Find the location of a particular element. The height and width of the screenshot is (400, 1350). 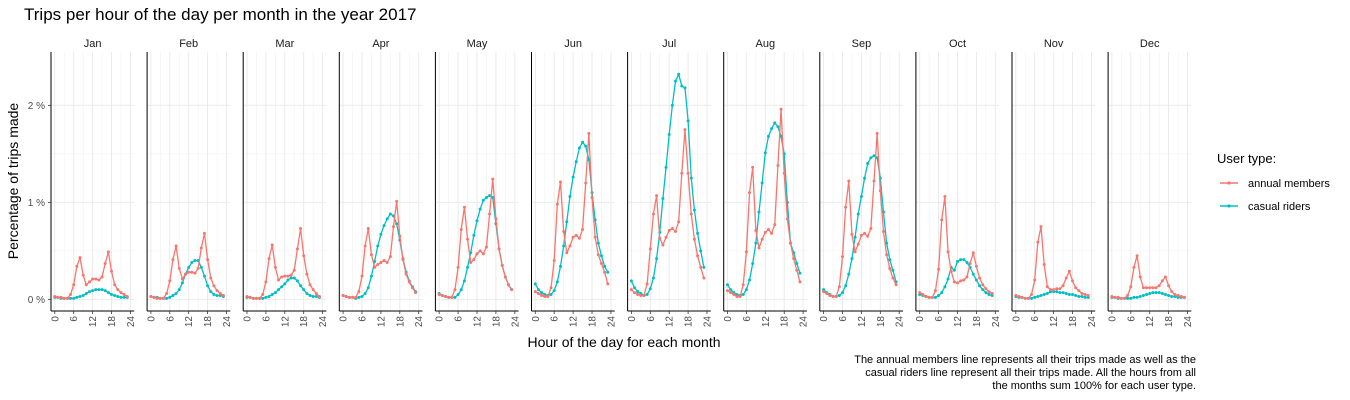

panel-nov: Nov 0 6 12 18 24 is located at coordinates (1054, 182).